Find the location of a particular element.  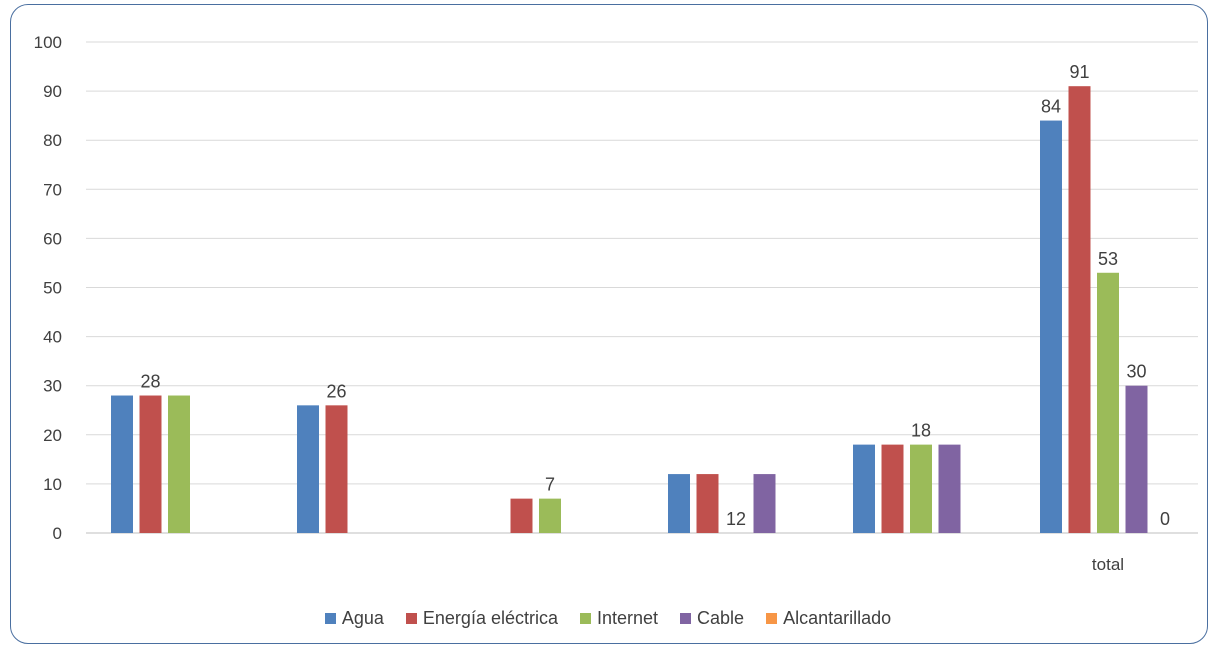

data-label: 12 is located at coordinates (736, 519).